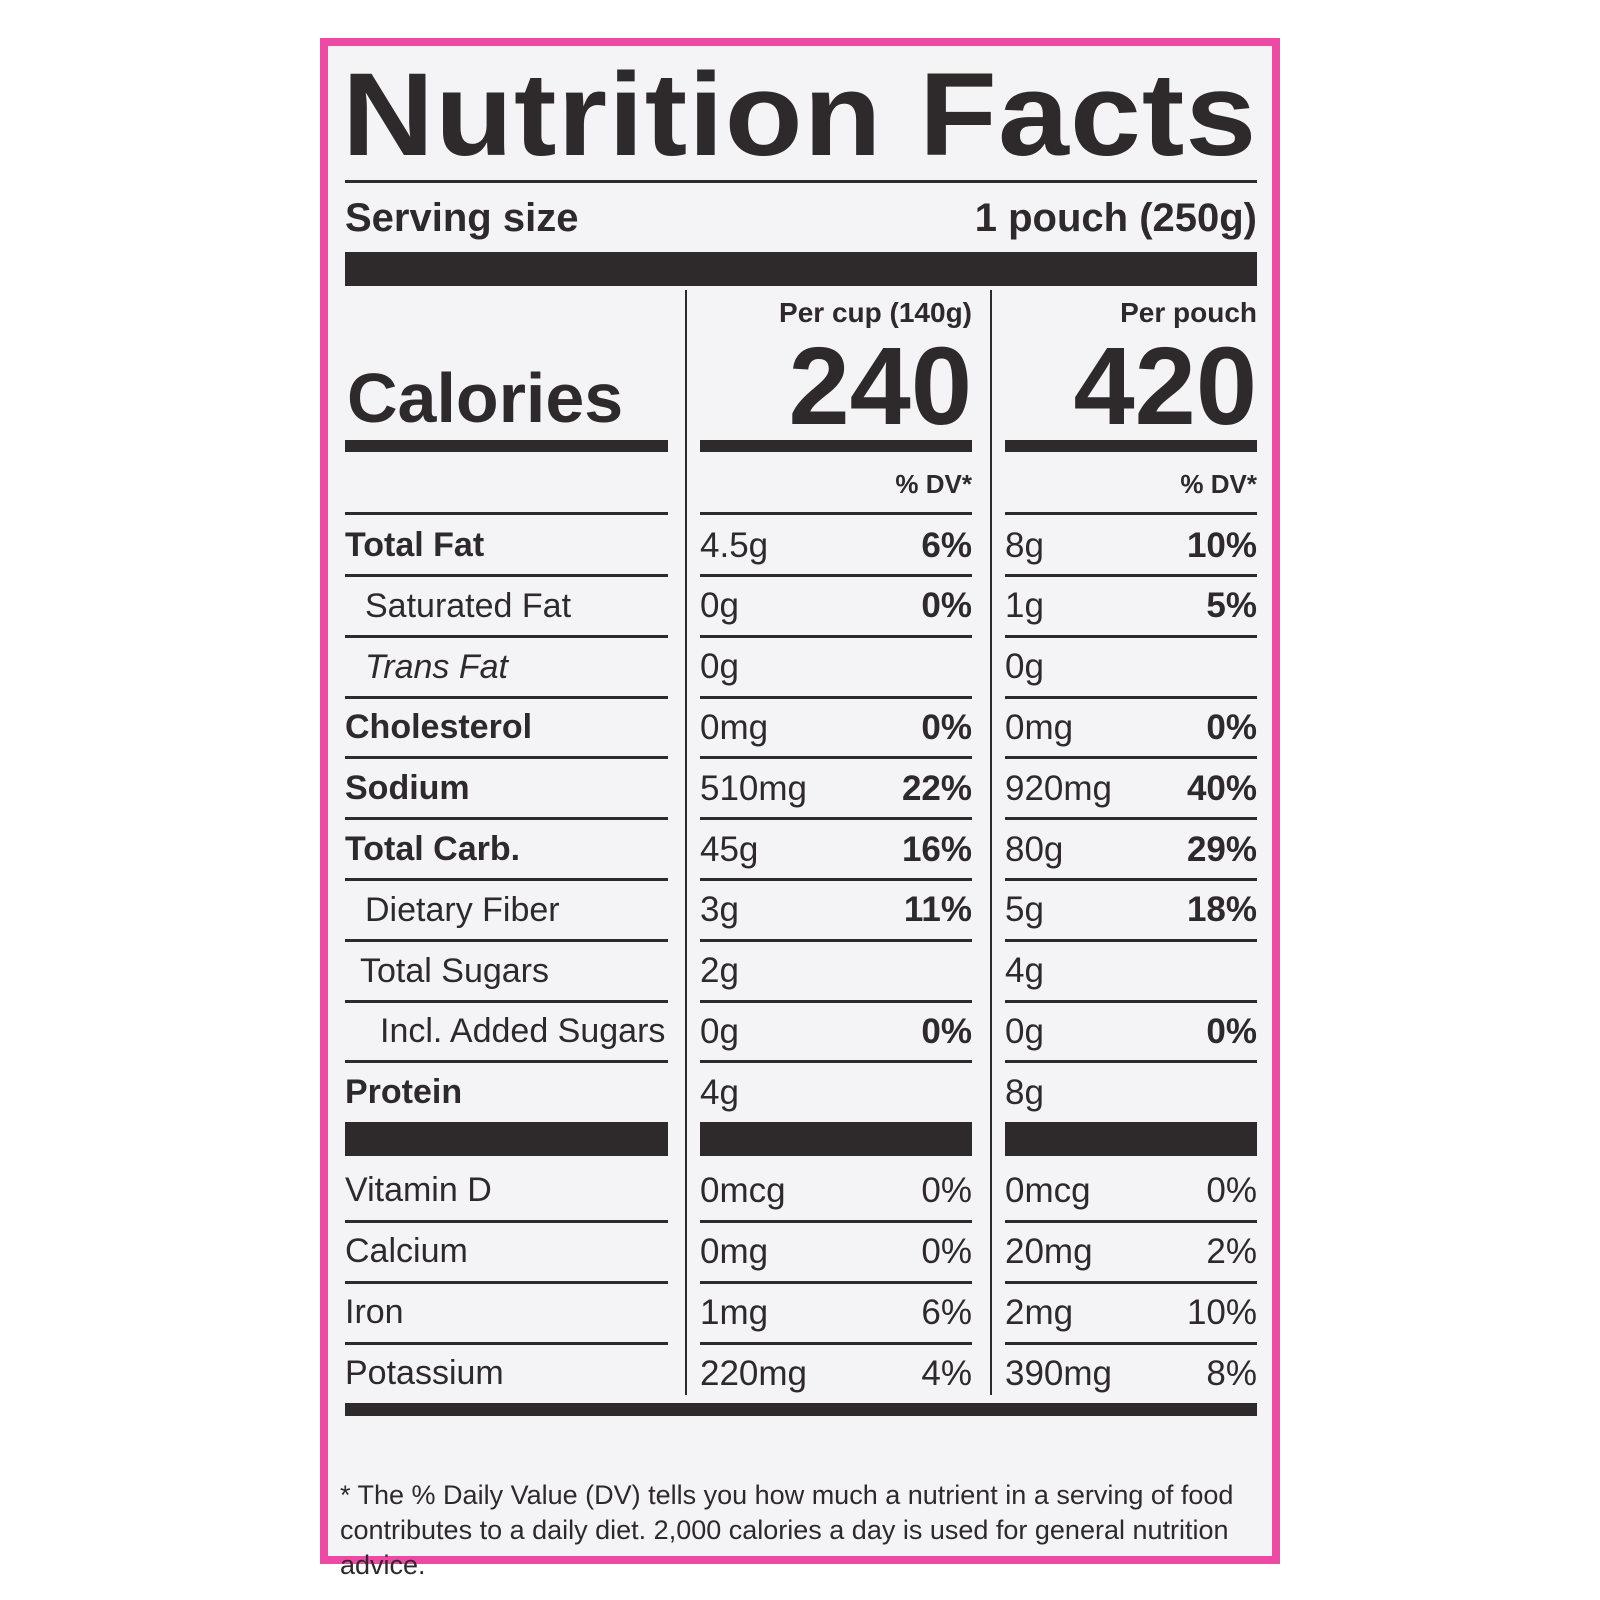  I want to click on amount: 20mg, so click(1049, 1251).